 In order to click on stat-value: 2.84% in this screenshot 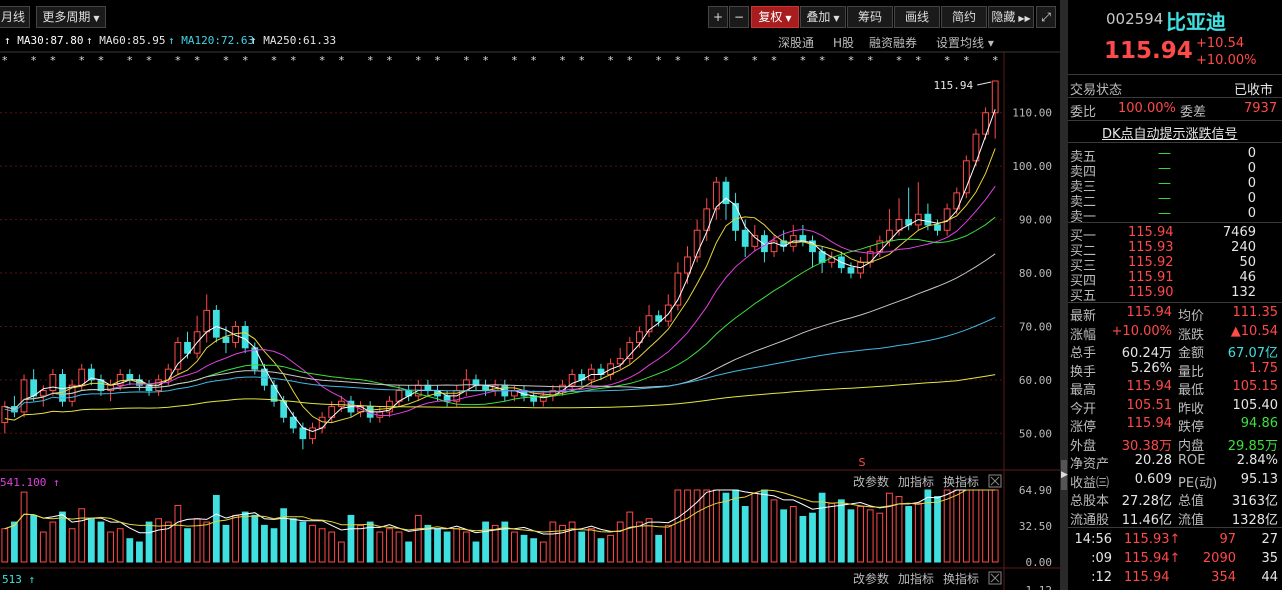, I will do `click(1257, 460)`.